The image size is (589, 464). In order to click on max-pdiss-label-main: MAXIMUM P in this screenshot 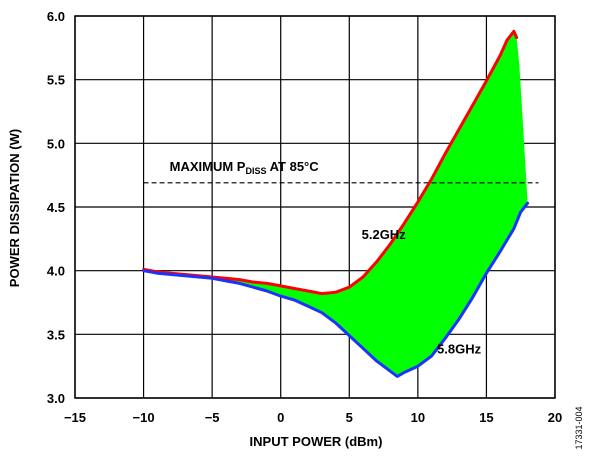, I will do `click(208, 166)`.